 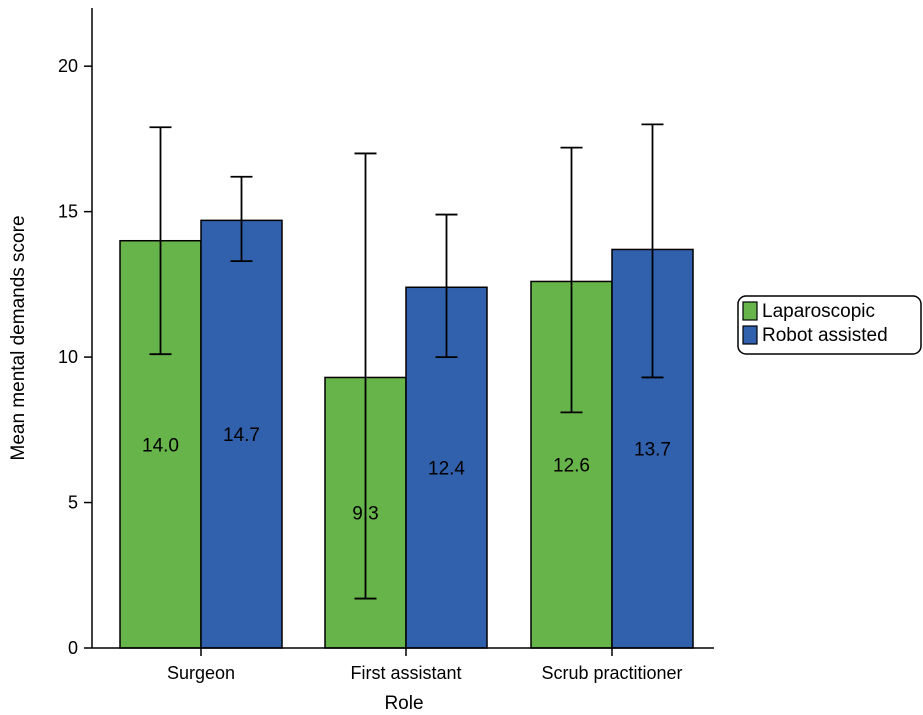 What do you see at coordinates (611, 673) in the screenshot?
I see `x-tick-label: Scrub practitioner` at bounding box center [611, 673].